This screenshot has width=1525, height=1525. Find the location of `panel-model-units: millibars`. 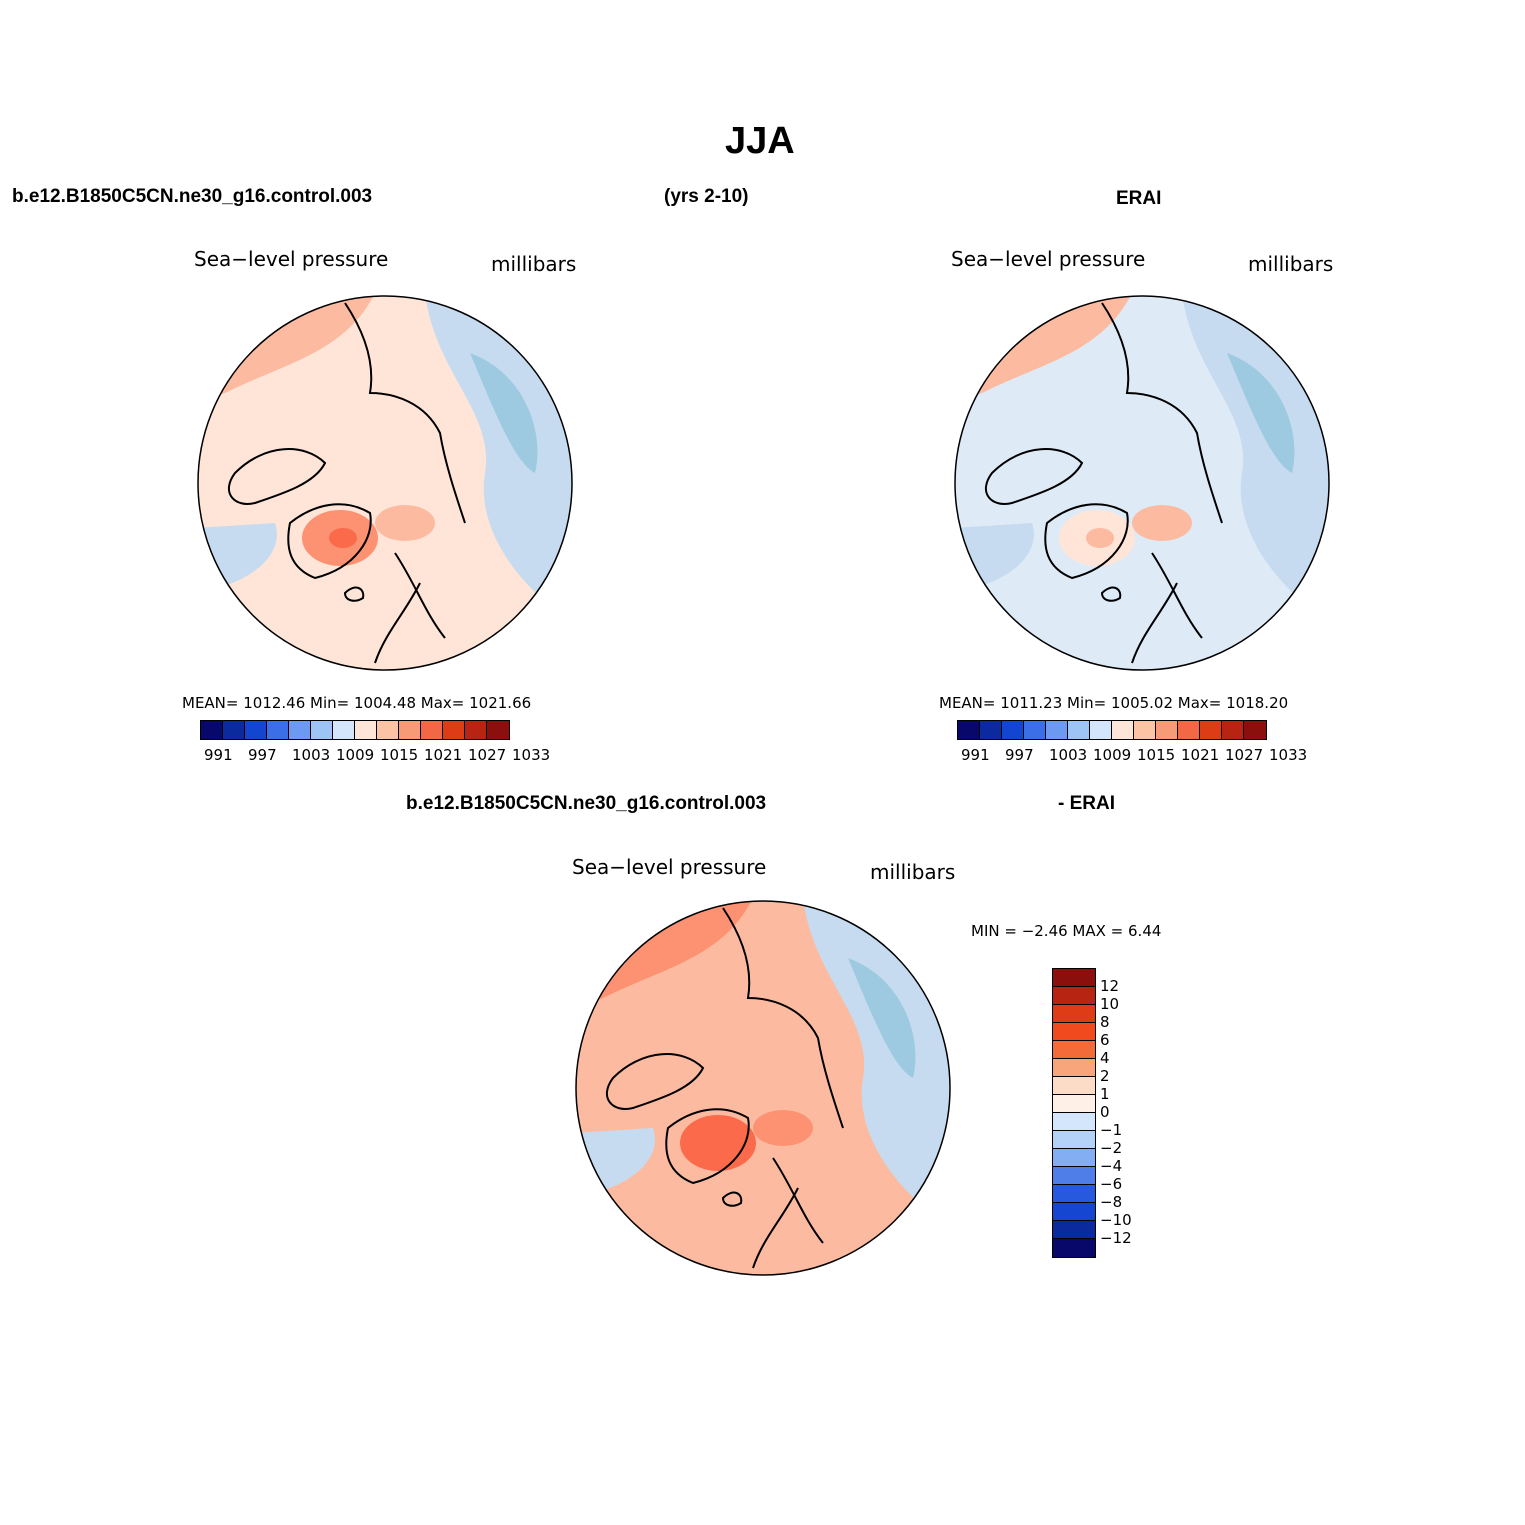

panel-model-units: millibars is located at coordinates (534, 264).